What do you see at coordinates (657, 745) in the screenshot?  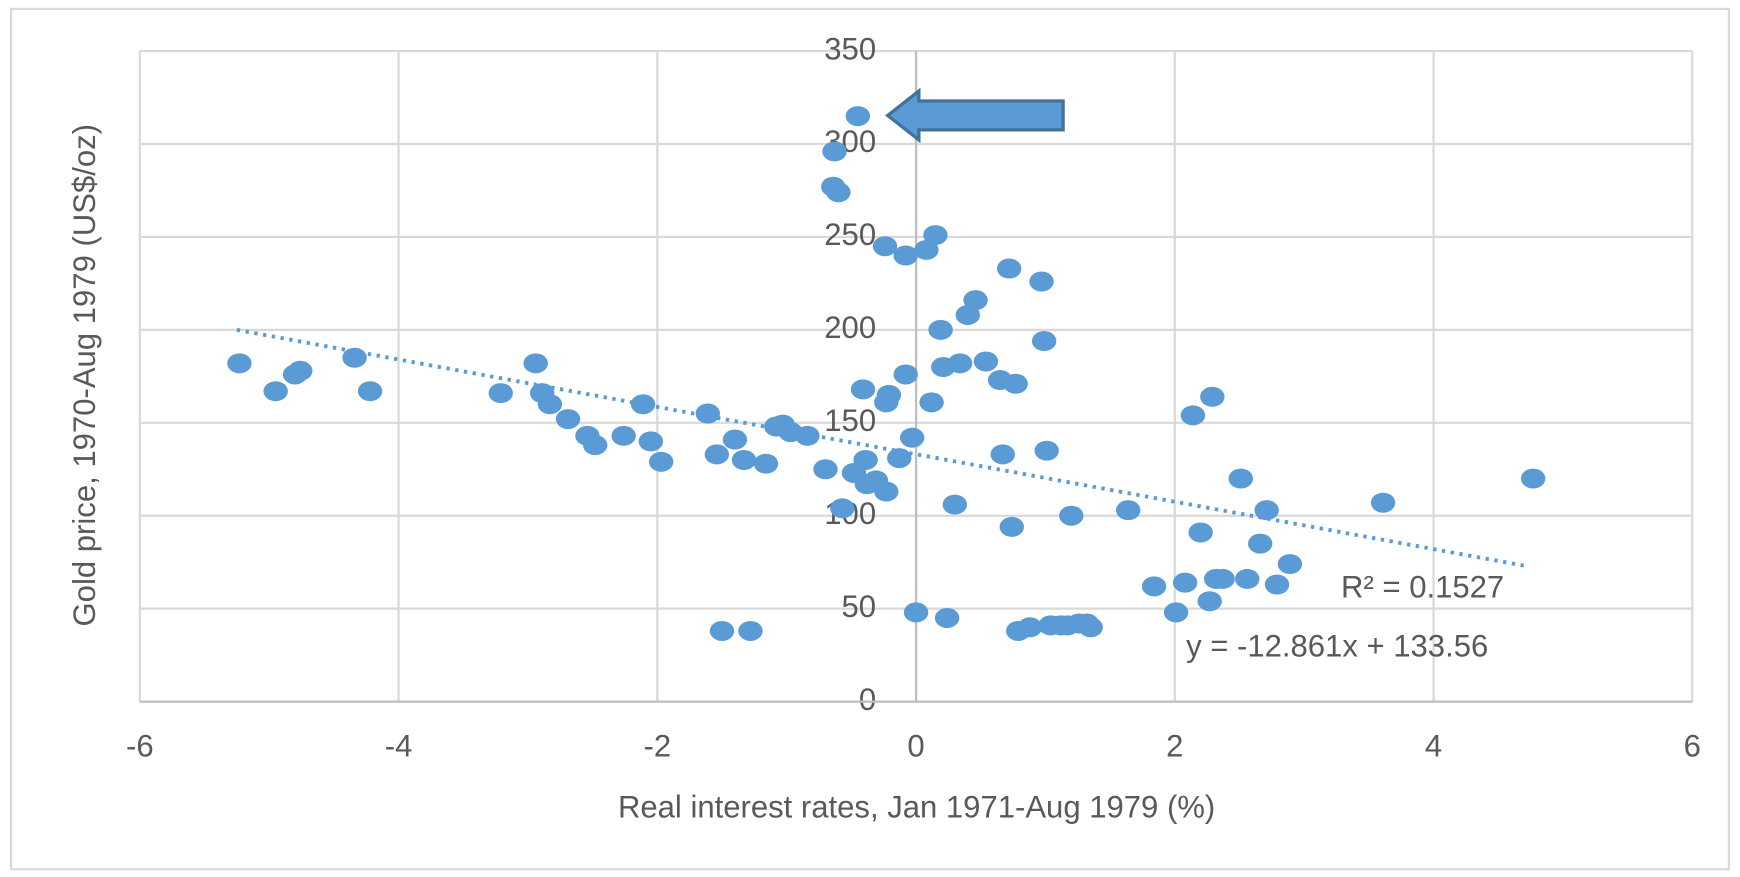 I see `x-tick-label: -2` at bounding box center [657, 745].